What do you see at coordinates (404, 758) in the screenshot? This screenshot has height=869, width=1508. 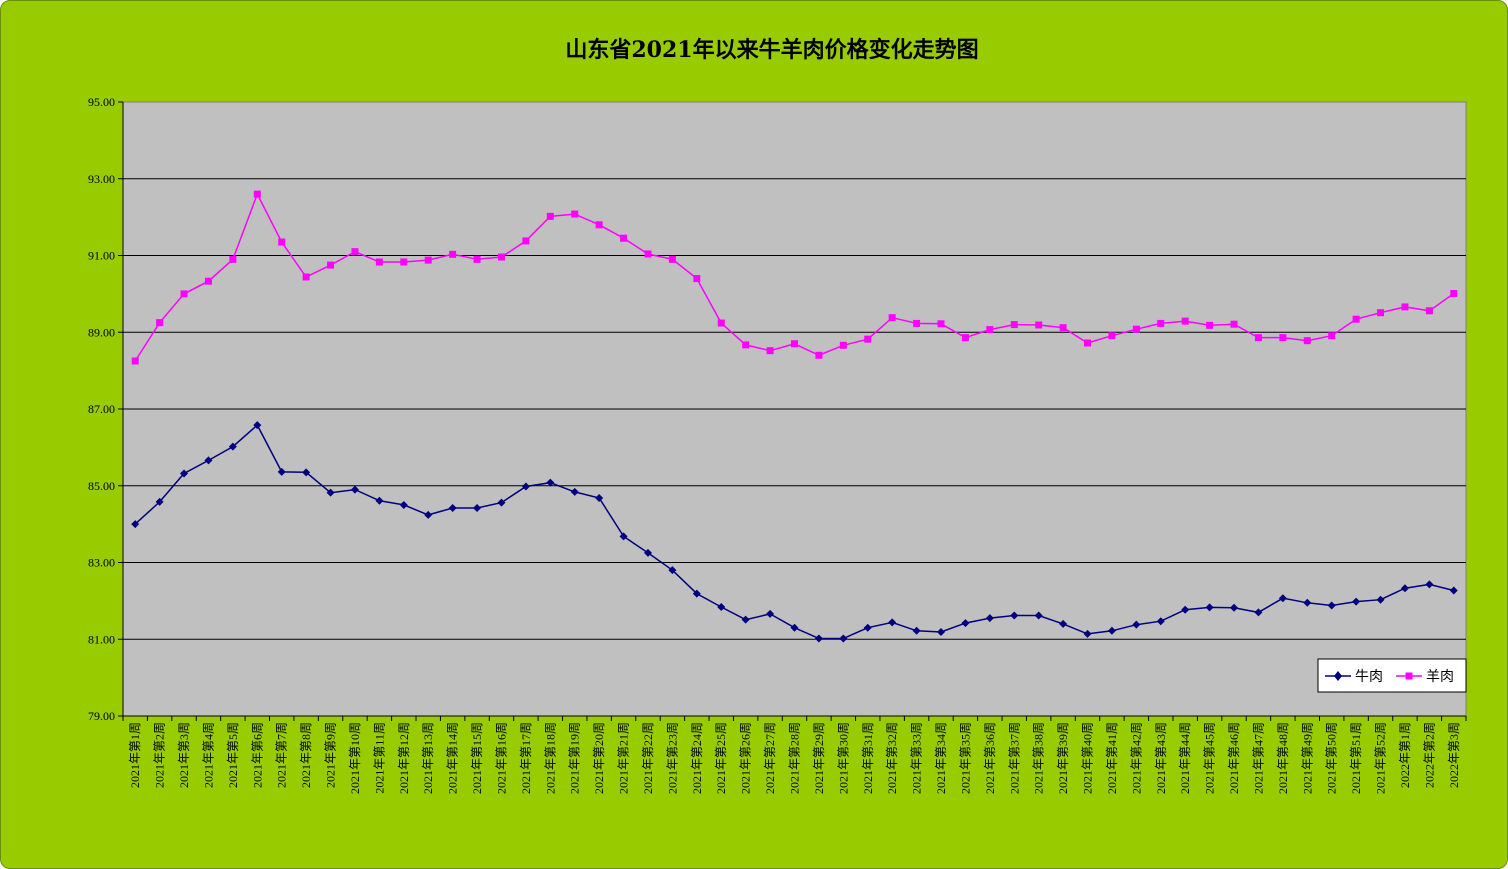 I see `x-tick-label: 2021年第12周` at bounding box center [404, 758].